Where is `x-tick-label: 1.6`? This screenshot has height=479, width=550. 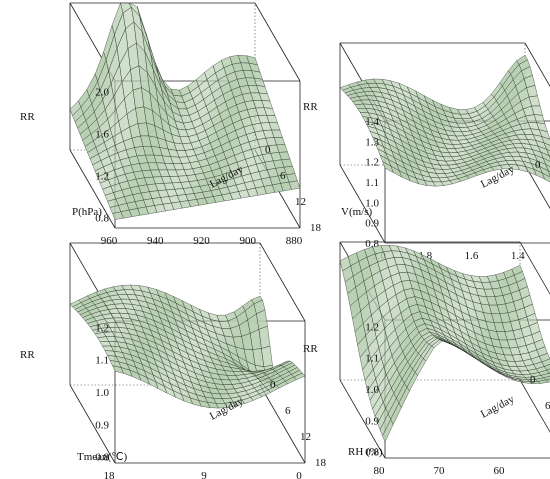
x-tick-label: 1.6 is located at coordinates (472, 256).